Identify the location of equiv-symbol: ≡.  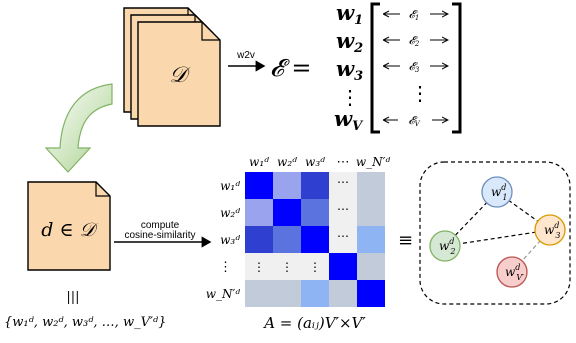
(405, 240).